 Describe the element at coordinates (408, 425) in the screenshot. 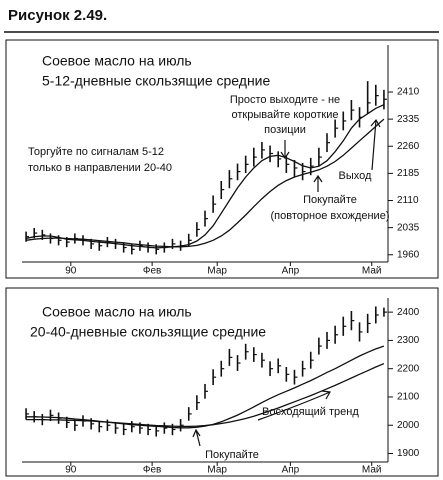

I see `y-tick-label: 2000` at that location.